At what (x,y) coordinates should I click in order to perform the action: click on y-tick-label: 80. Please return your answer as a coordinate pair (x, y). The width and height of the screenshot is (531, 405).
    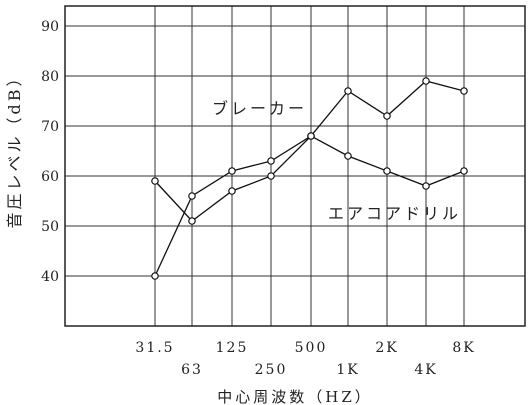
    Looking at the image, I should click on (50, 77).